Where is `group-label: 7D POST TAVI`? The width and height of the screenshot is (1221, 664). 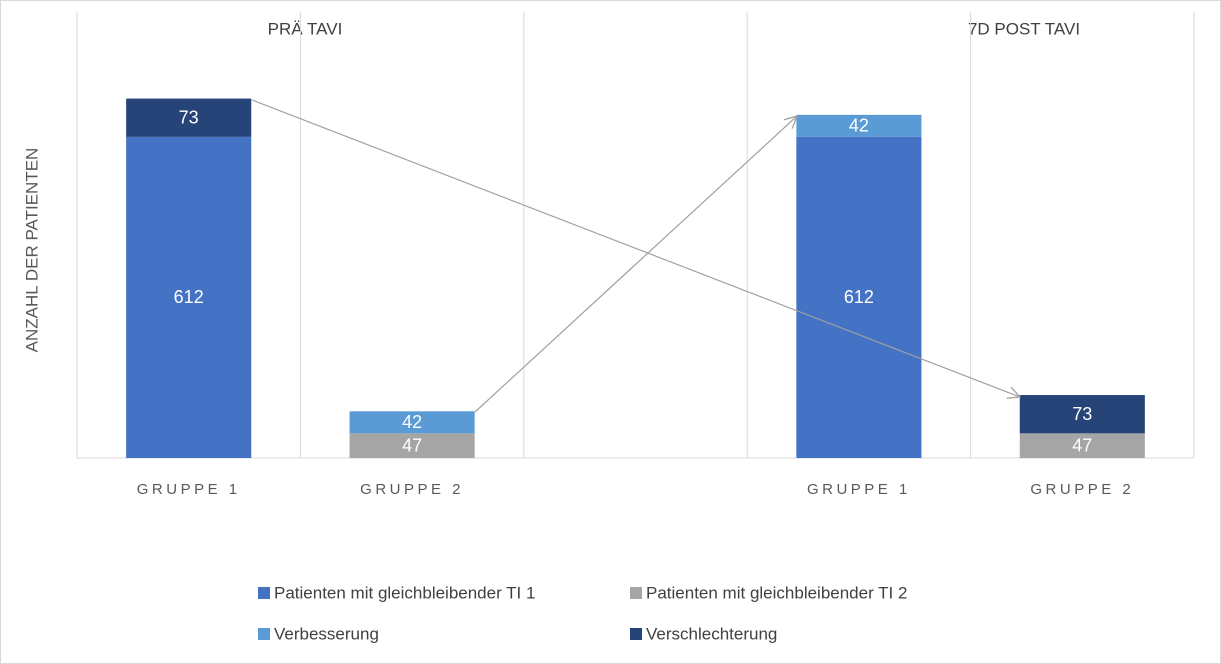
group-label: 7D POST TAVI is located at coordinates (1024, 28).